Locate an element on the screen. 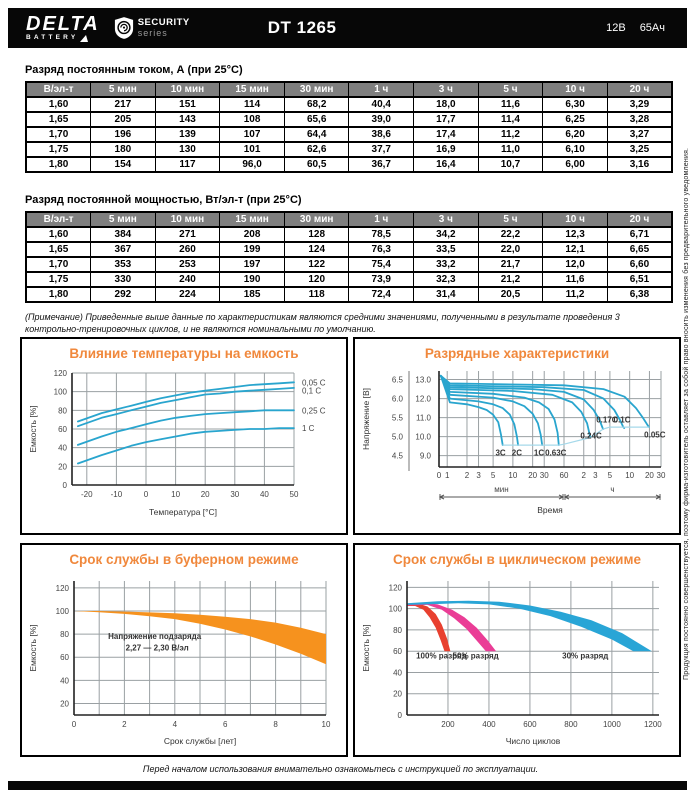  table-cell: 154 is located at coordinates (123, 164).